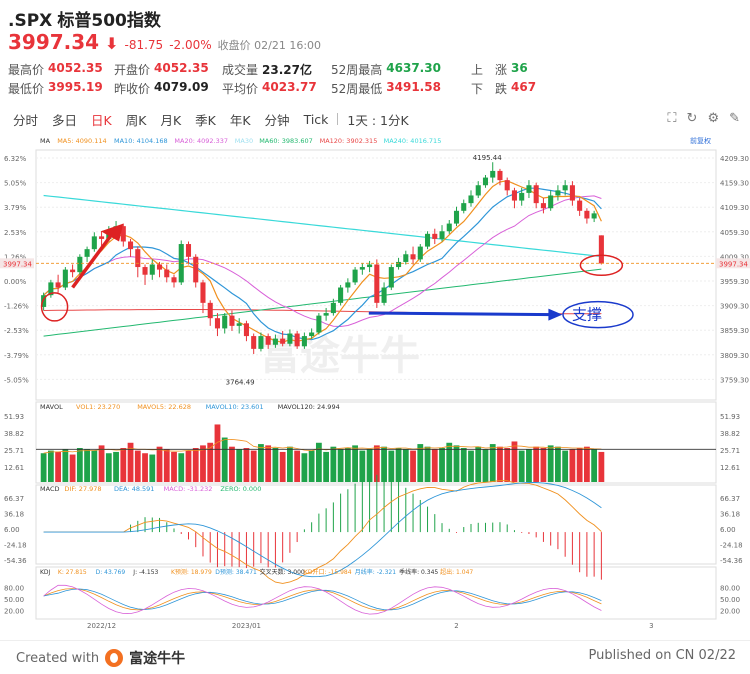  What do you see at coordinates (65, 120) in the screenshot?
I see `tab-1: 多日` at bounding box center [65, 120].